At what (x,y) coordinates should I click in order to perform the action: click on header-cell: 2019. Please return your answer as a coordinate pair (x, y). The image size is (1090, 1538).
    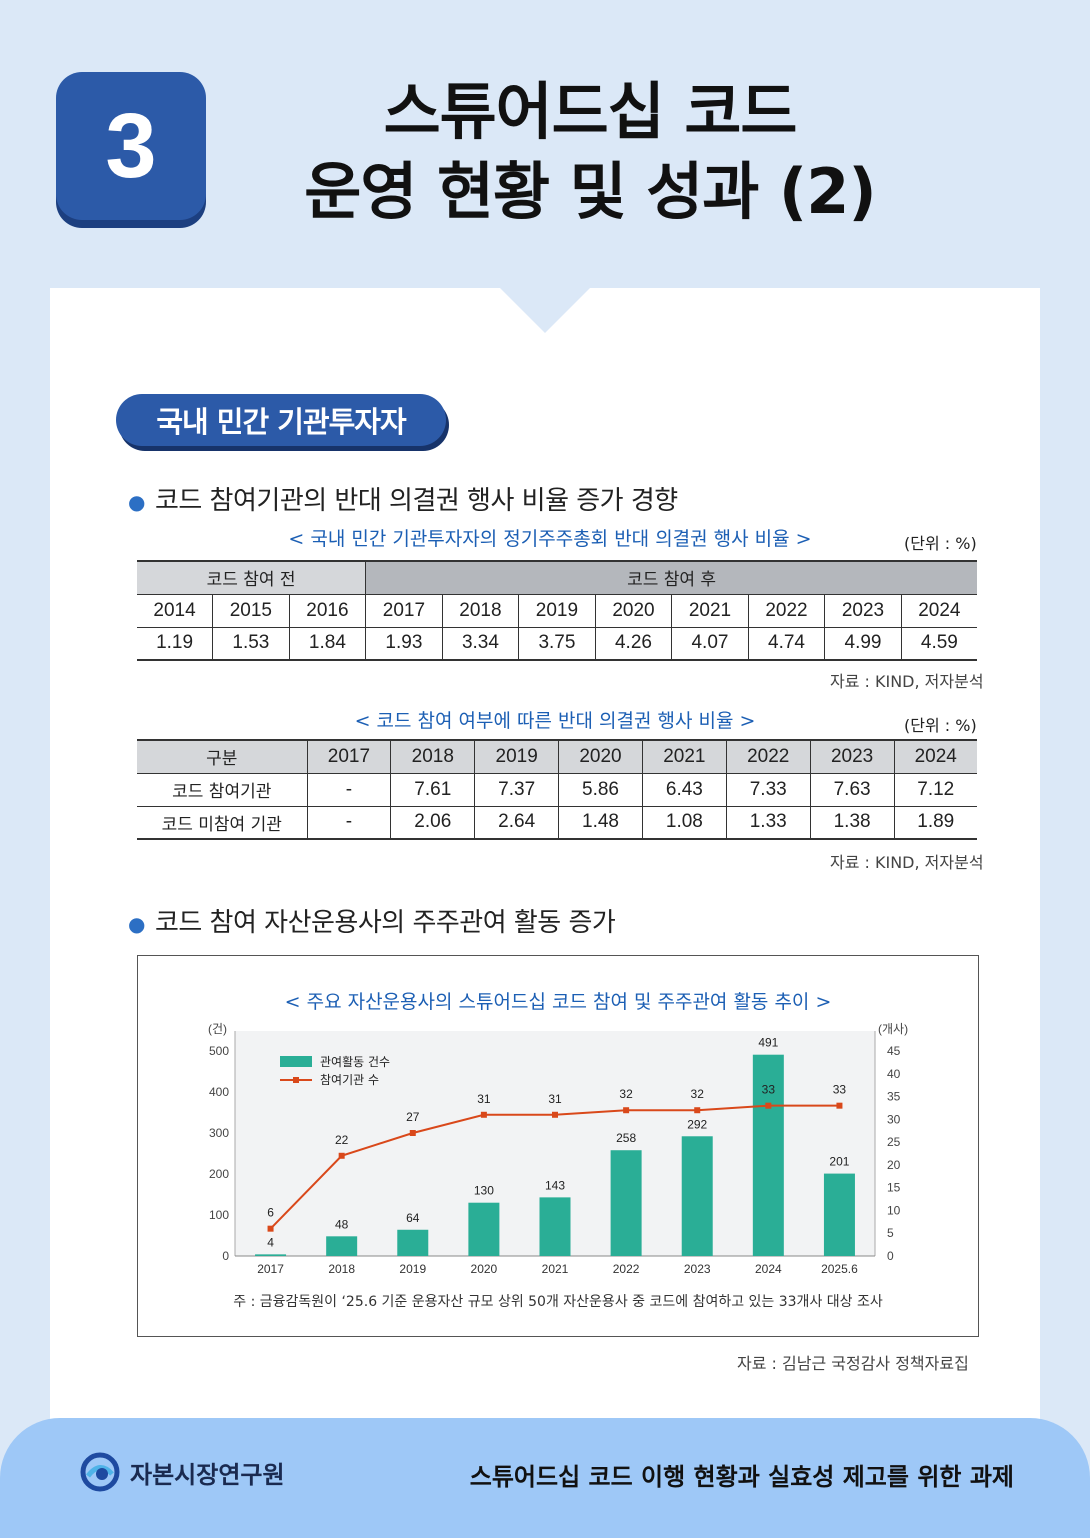
    Looking at the image, I should click on (517, 756).